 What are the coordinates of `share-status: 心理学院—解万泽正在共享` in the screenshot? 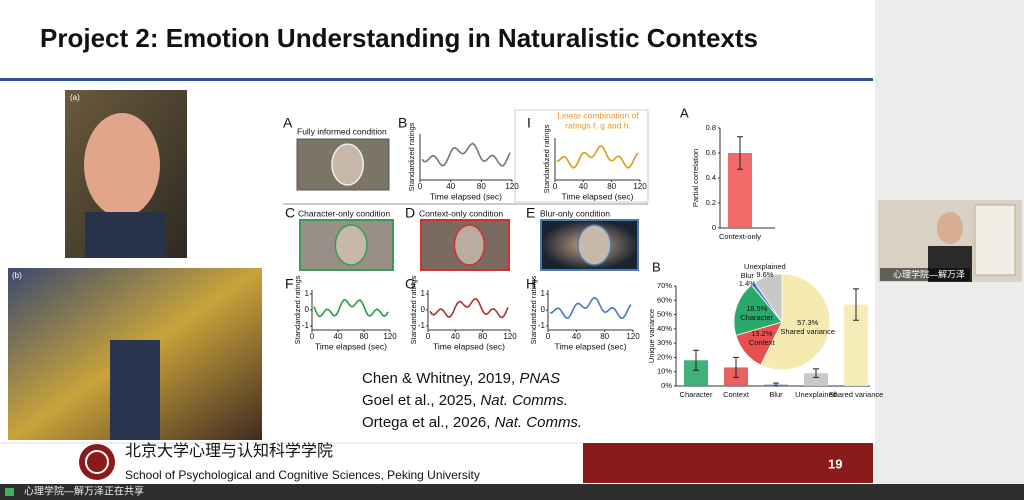 It's located at (84, 491).